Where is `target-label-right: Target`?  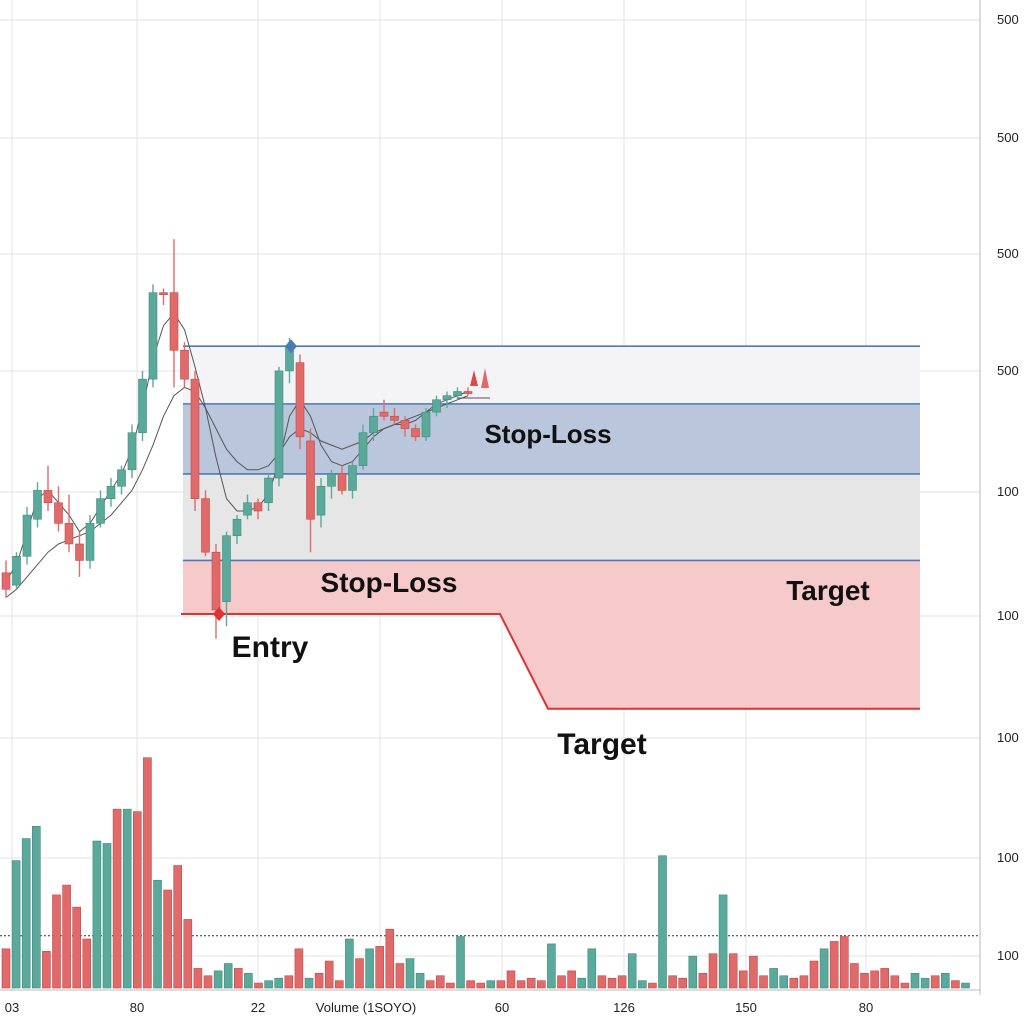
target-label-right: Target is located at coordinates (828, 590).